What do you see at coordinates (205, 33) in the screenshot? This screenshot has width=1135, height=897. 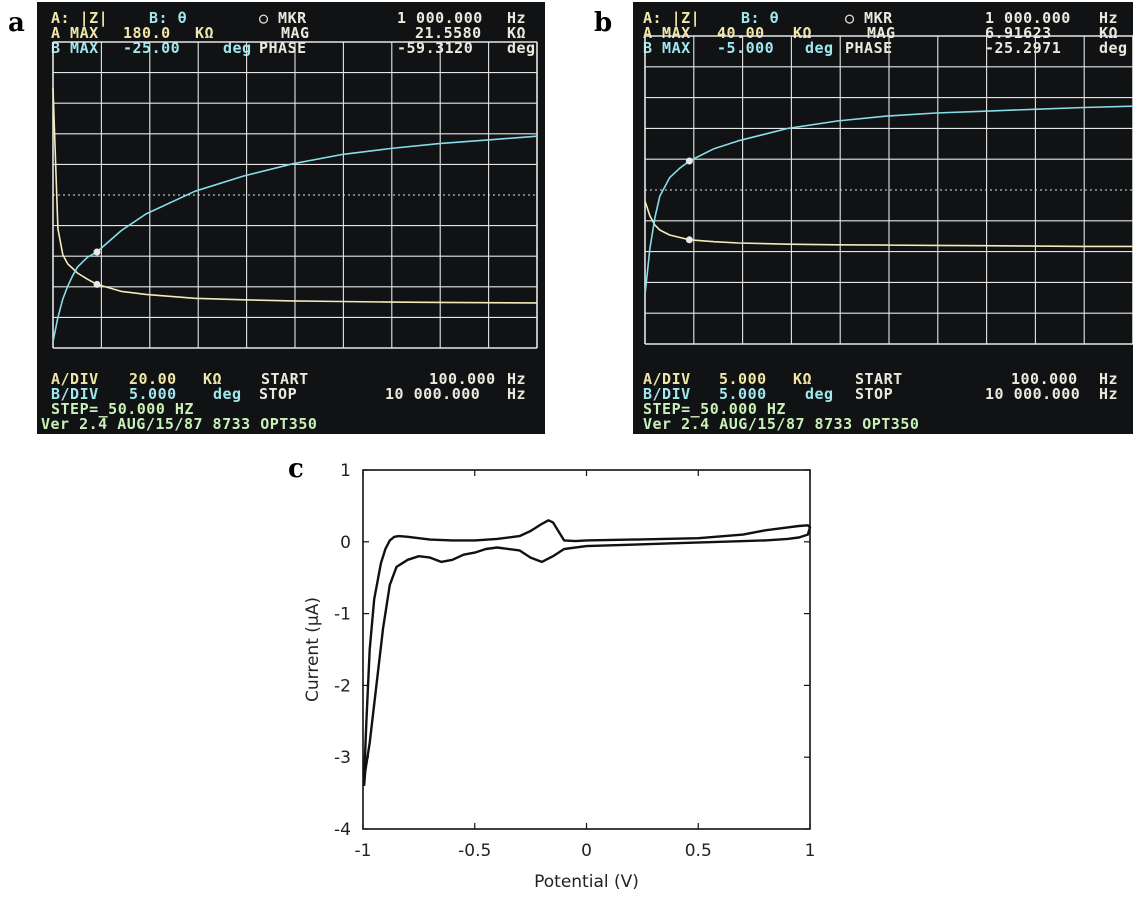 I see `a-max-a-unit: KΩ` at bounding box center [205, 33].